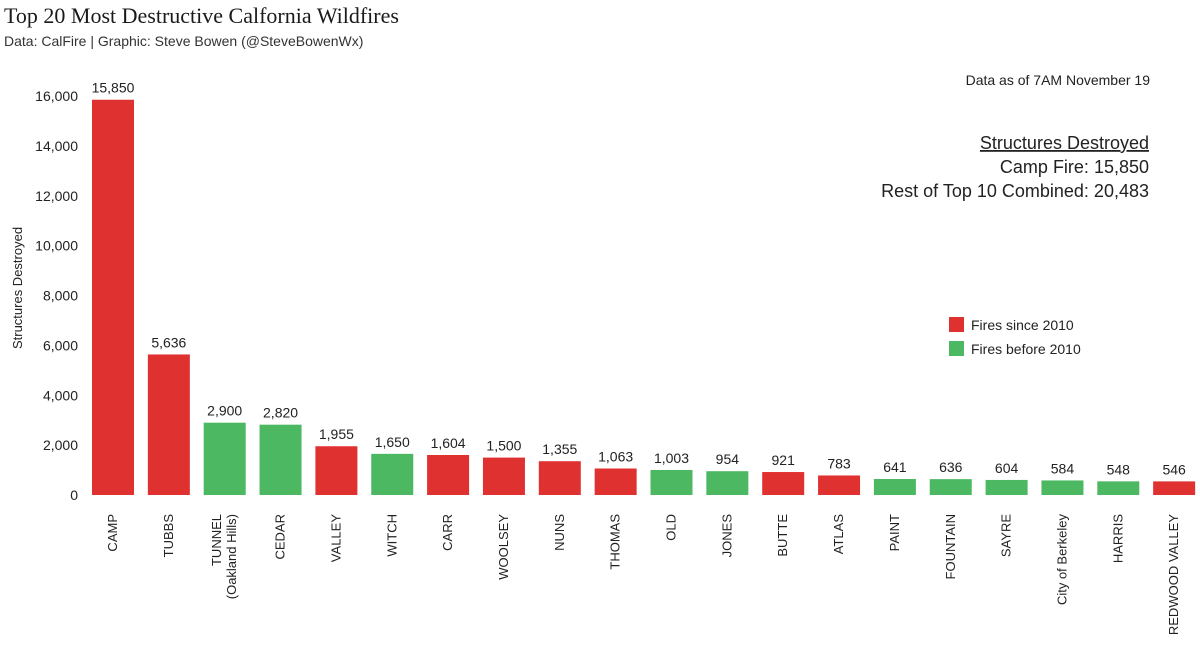 The width and height of the screenshot is (1200, 646). What do you see at coordinates (391, 535) in the screenshot?
I see `x-tick-label: WITCH` at bounding box center [391, 535].